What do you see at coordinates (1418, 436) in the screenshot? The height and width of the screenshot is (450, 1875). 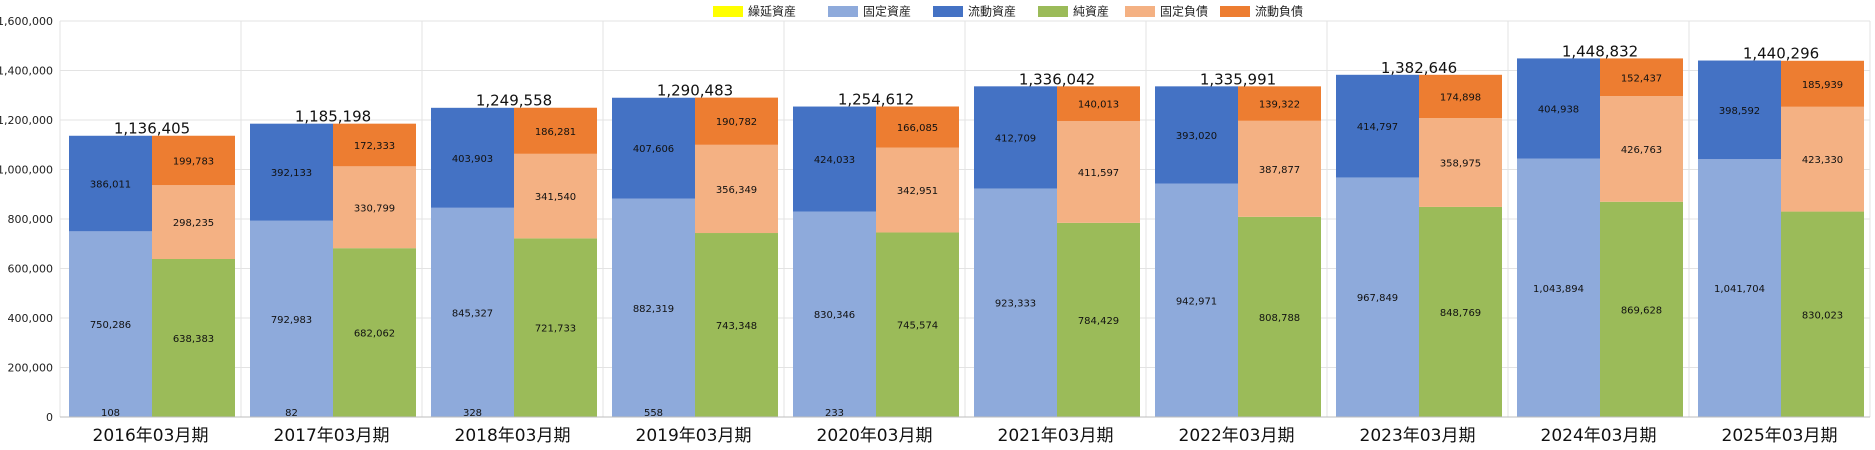 I see `x-tick-label: 2023年03月期` at bounding box center [1418, 436].